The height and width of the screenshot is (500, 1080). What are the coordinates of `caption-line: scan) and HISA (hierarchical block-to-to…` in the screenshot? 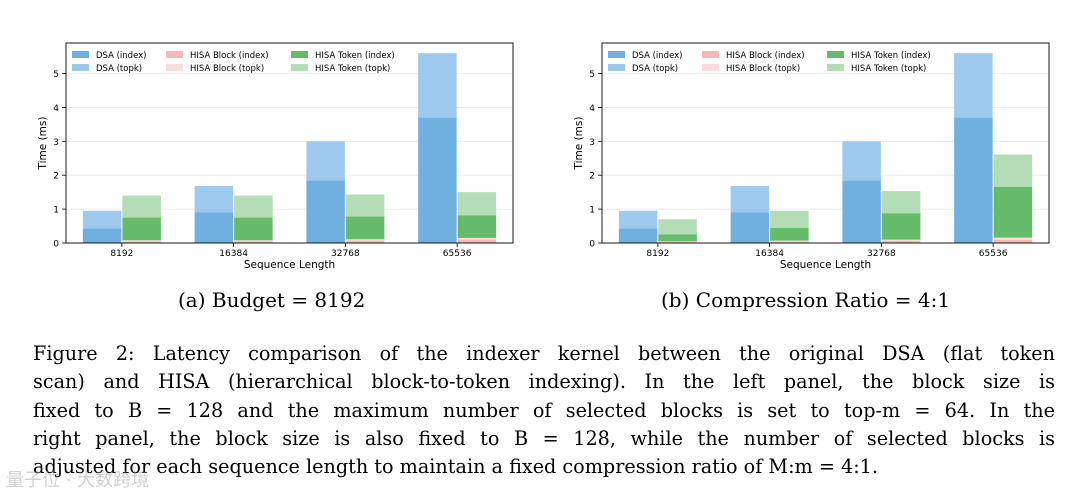 It's located at (544, 382).